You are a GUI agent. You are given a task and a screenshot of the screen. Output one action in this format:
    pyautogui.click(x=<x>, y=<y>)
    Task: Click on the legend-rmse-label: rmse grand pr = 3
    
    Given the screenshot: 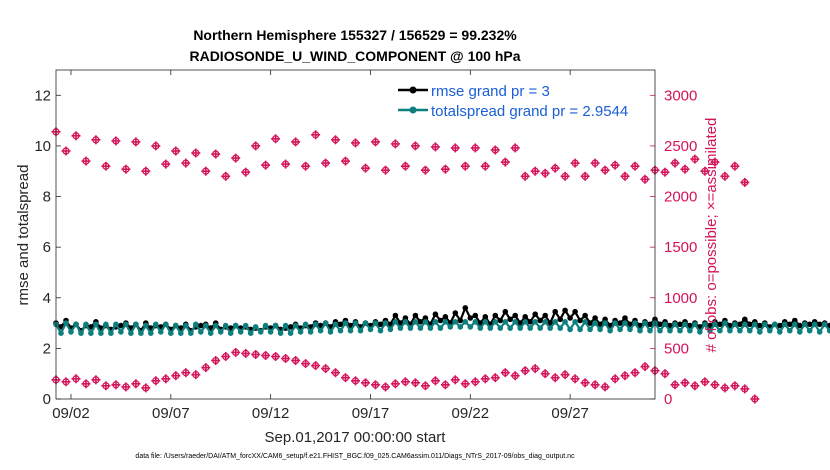 What is the action you would take?
    pyautogui.click(x=490, y=91)
    